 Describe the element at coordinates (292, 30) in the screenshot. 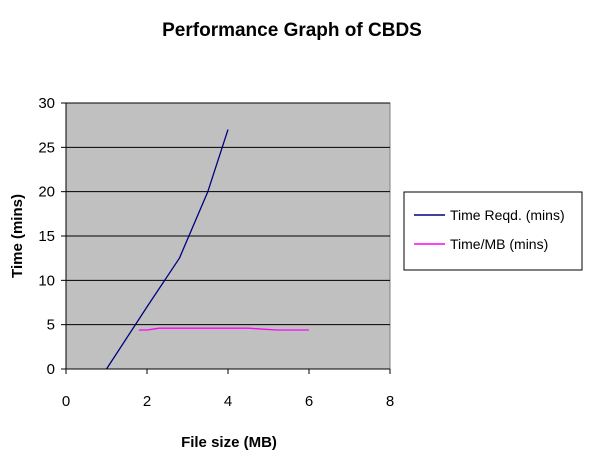

I see `chart-title: Performance Graph of CBDS` at that location.